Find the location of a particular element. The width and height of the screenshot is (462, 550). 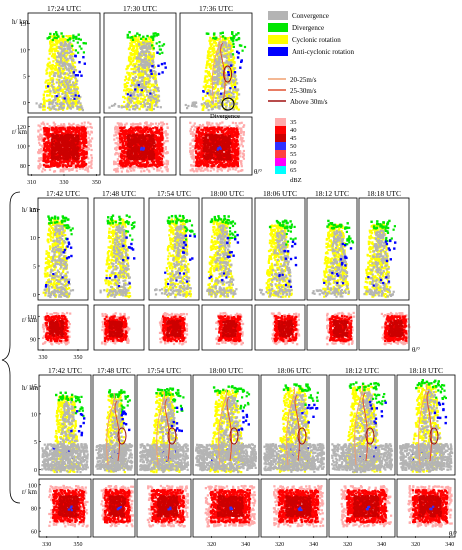

panel-time-label: 17:30 UTC is located at coordinates (140, 8).